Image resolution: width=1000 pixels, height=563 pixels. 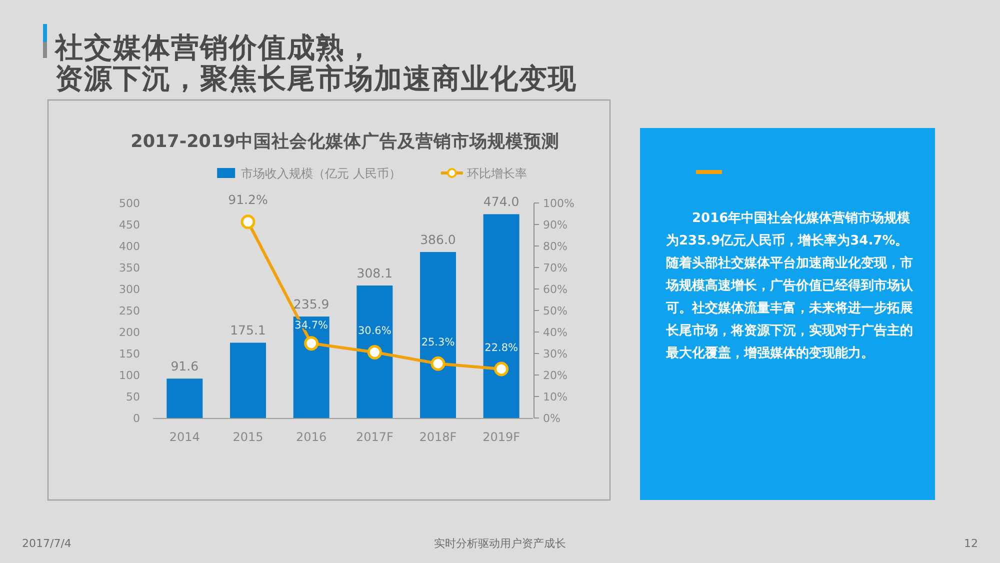 What do you see at coordinates (558, 203) in the screenshot?
I see `y2-tick-label: 100%` at bounding box center [558, 203].